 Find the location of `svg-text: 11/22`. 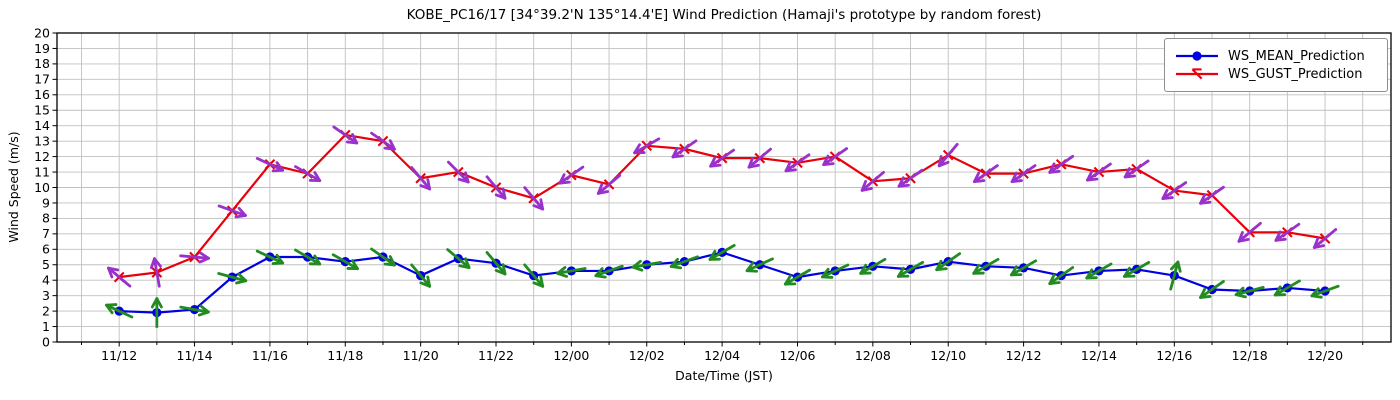

svg-text: 11/22 is located at coordinates (496, 355).